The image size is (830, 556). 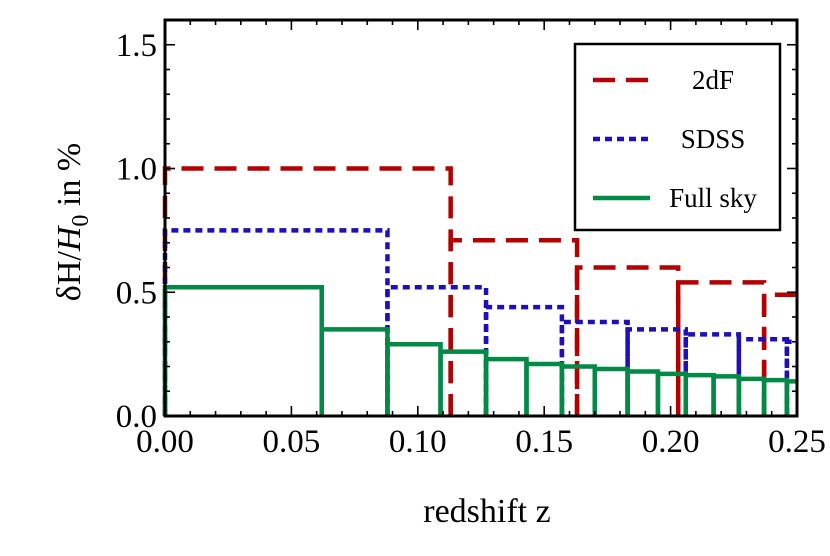 I want to click on y-axis-title-part: δH/, so click(x=69, y=276).